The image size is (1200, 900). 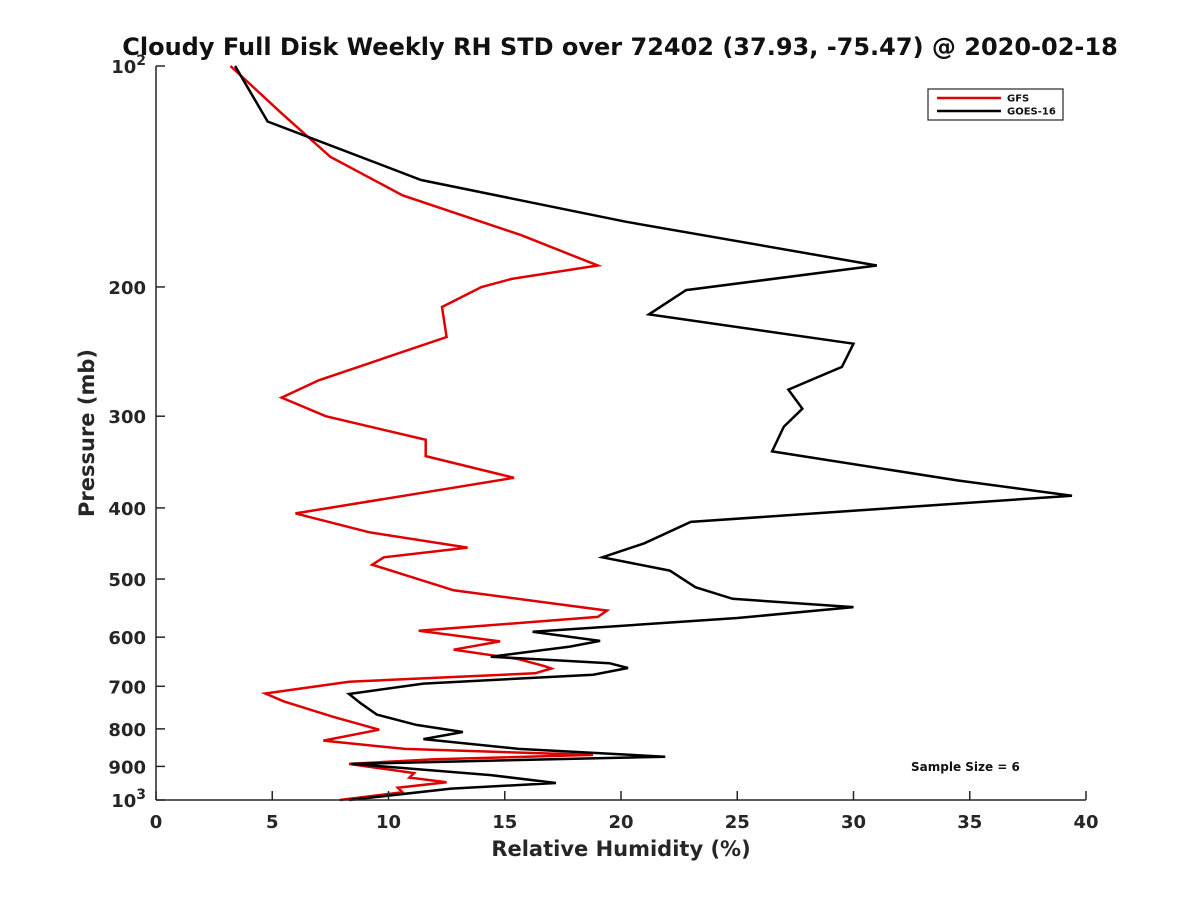 I want to click on legend-box, so click(x=995, y=104).